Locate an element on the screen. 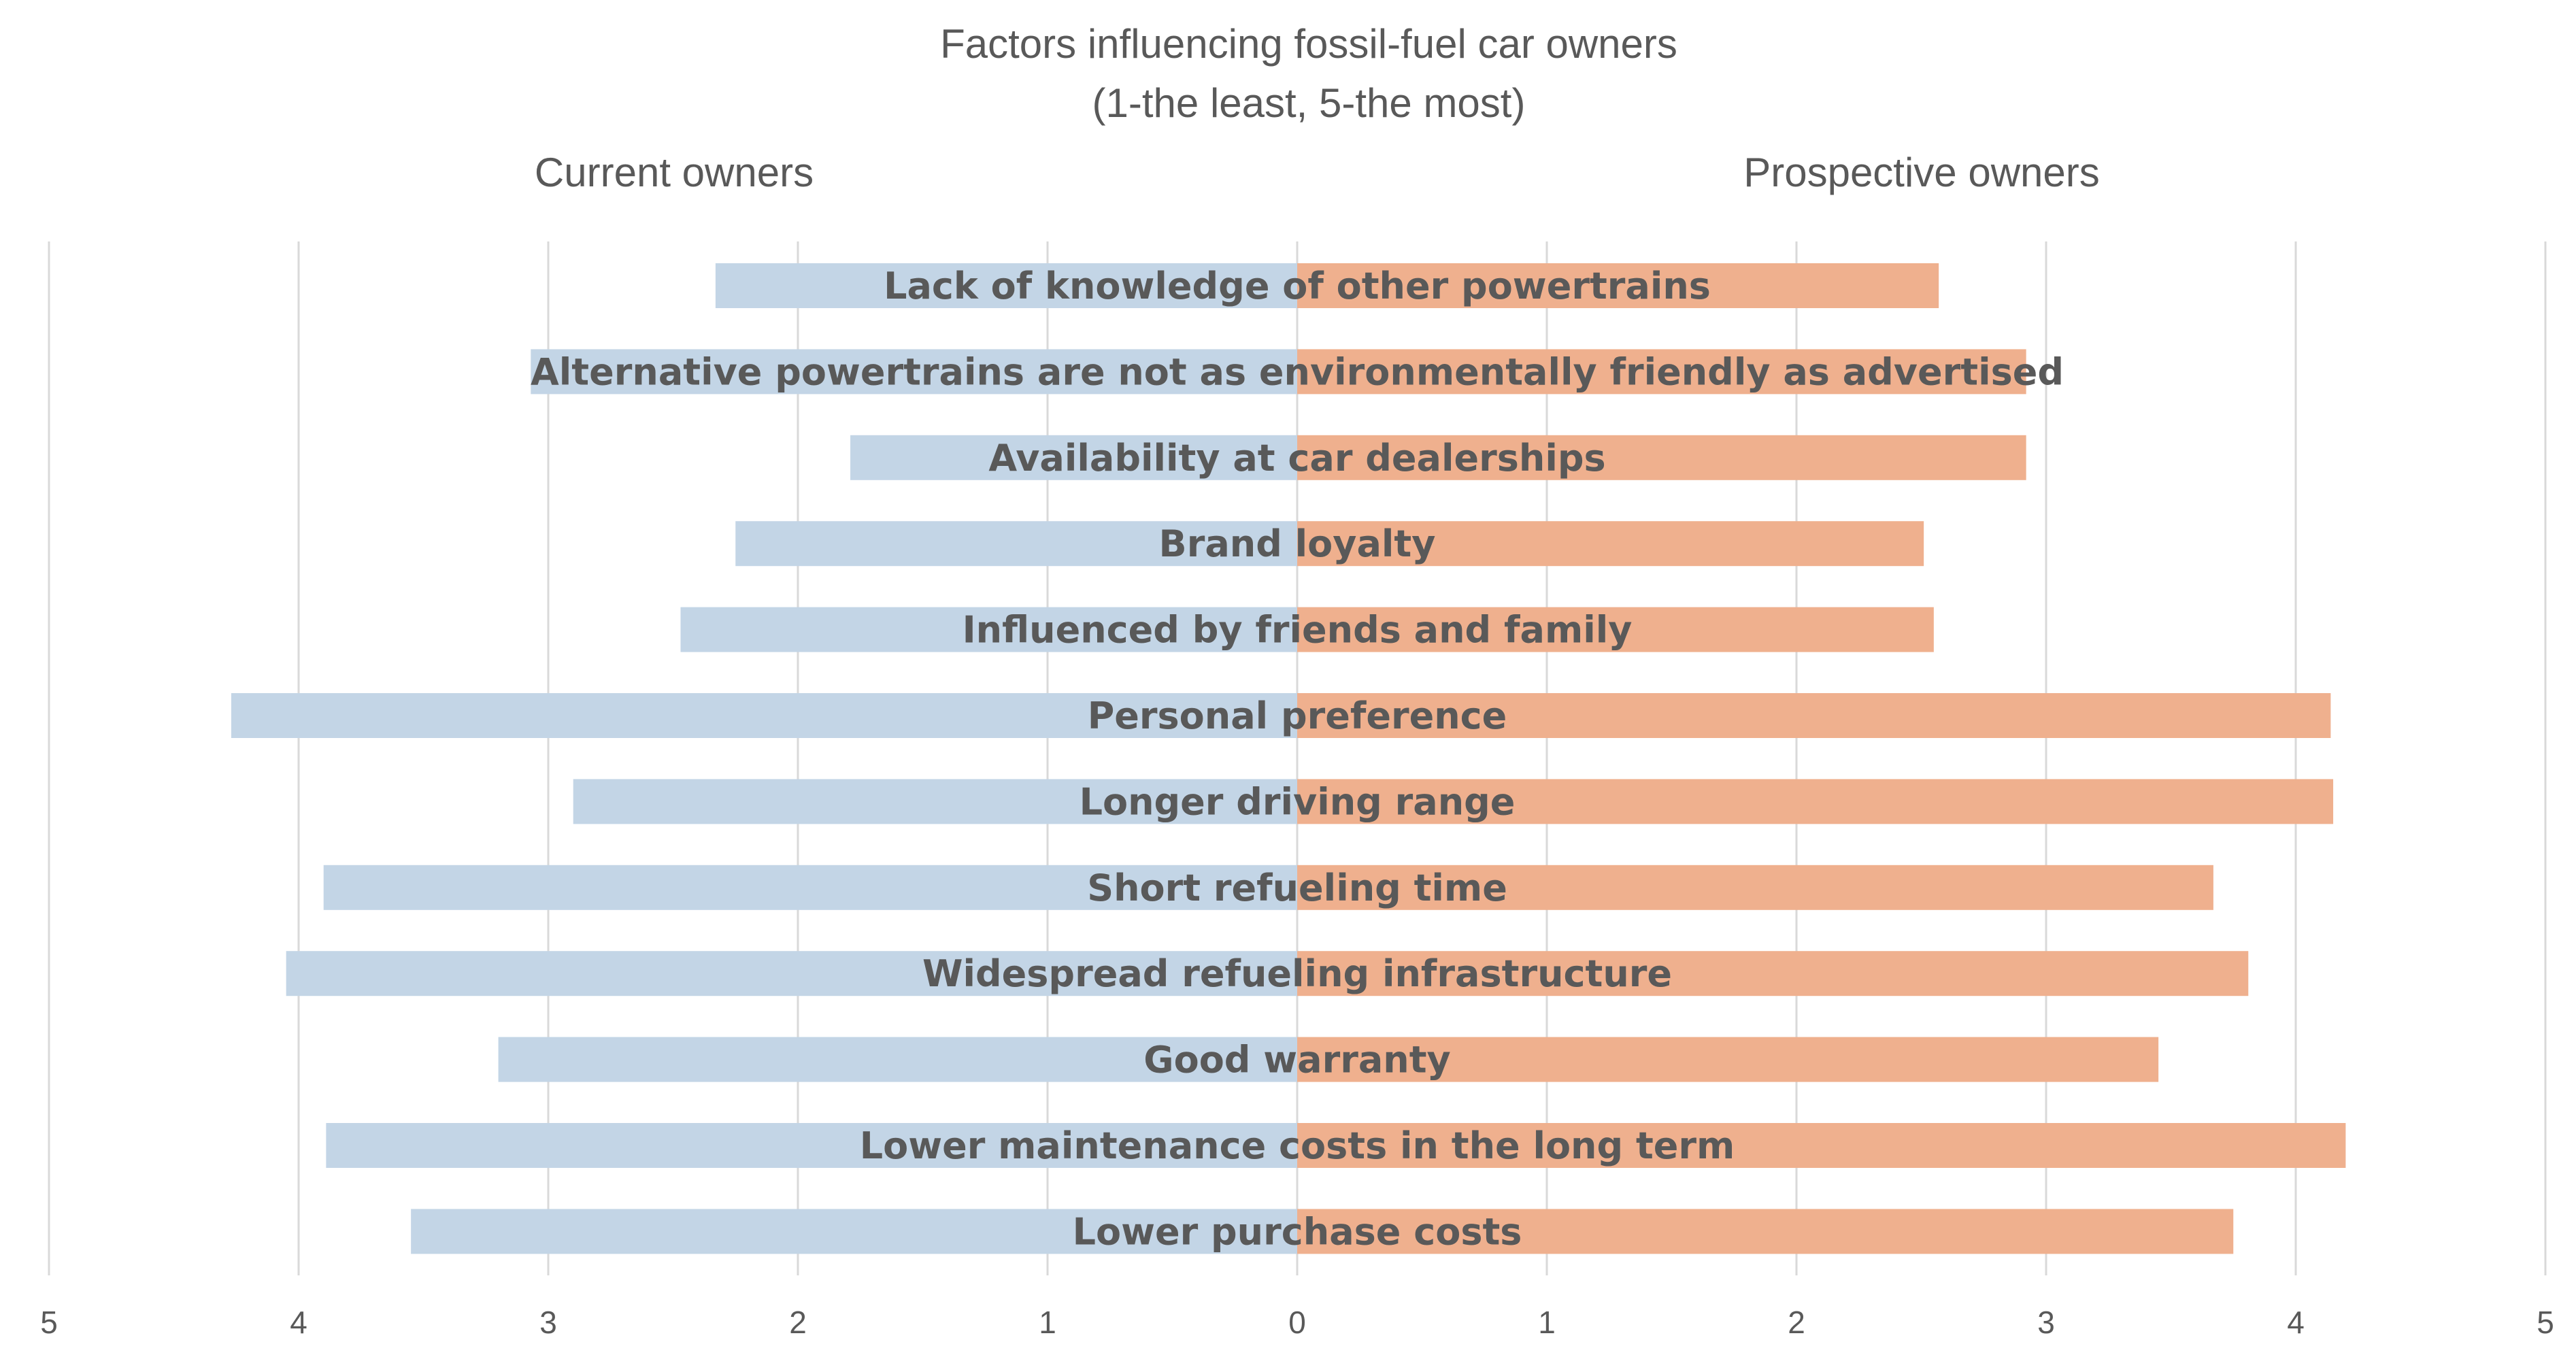 The image size is (2576, 1357). category-label: Lack of knowledge of other powertrains is located at coordinates (1297, 286).